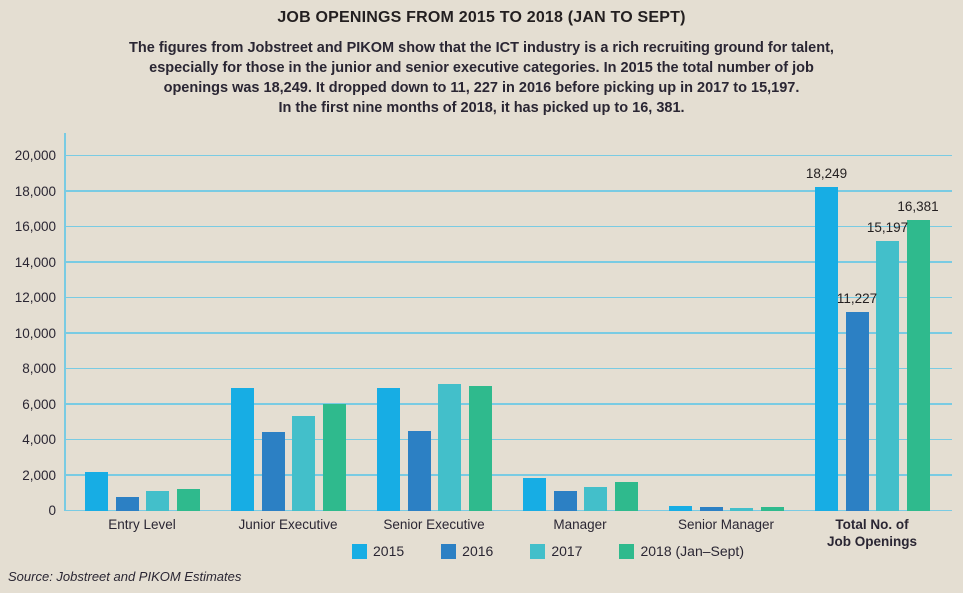  I want to click on y-tick-label: 20,000, so click(35, 155).